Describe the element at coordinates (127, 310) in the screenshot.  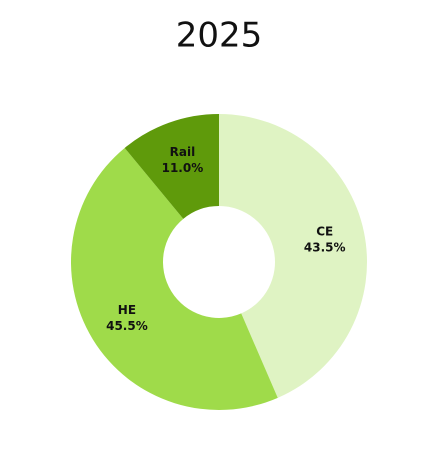
I see `slice-label: HE` at that location.